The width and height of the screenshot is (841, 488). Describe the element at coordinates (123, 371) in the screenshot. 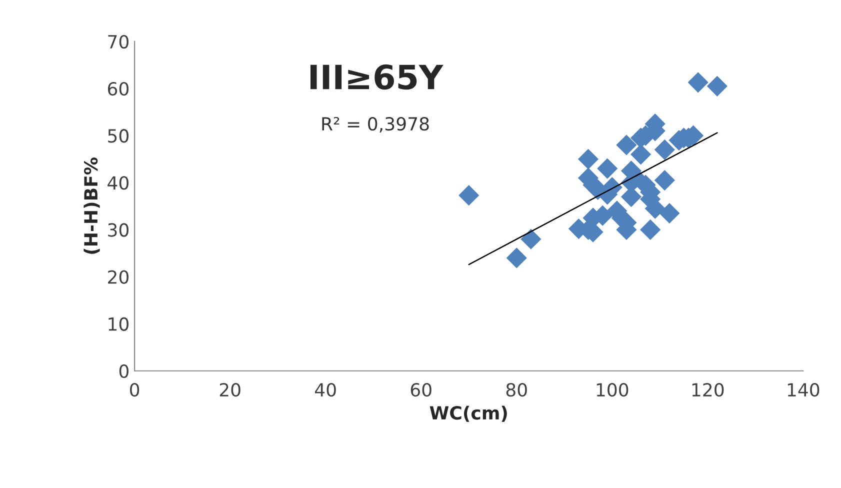

I see `y-tick-label: 0` at that location.